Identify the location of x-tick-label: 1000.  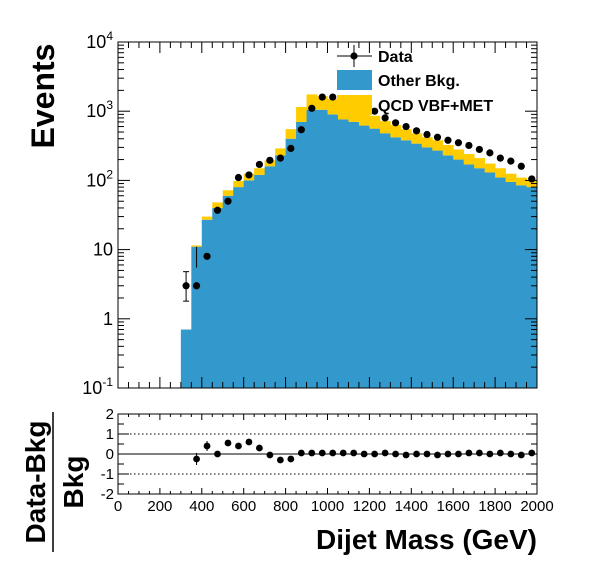
(327, 506).